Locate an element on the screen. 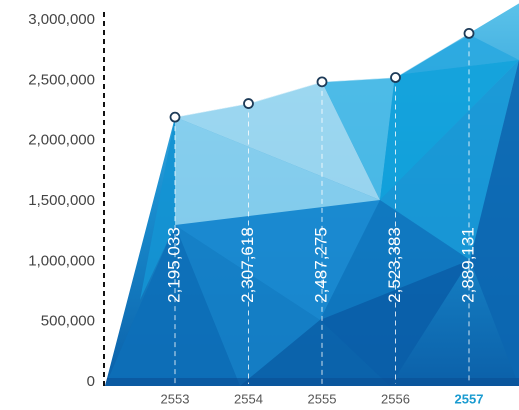 This screenshot has width=519, height=410. x-tick-label: 2556 is located at coordinates (395, 398).